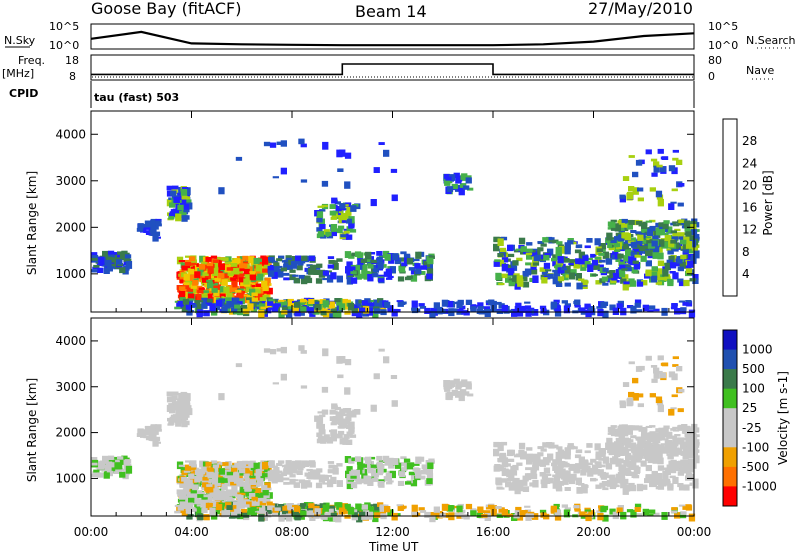 Image resolution: width=800 pixels, height=558 pixels. I want to click on time-tick-label-3: 12:00, so click(392, 532).